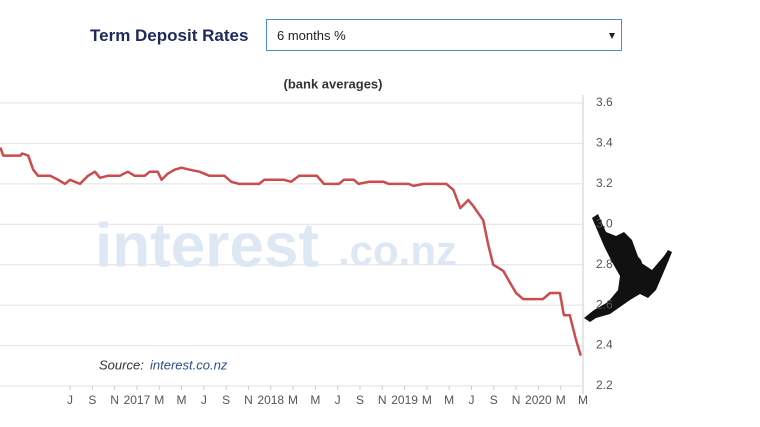  What do you see at coordinates (311, 35) in the screenshot?
I see `dropdown-value: 6 months %` at bounding box center [311, 35].